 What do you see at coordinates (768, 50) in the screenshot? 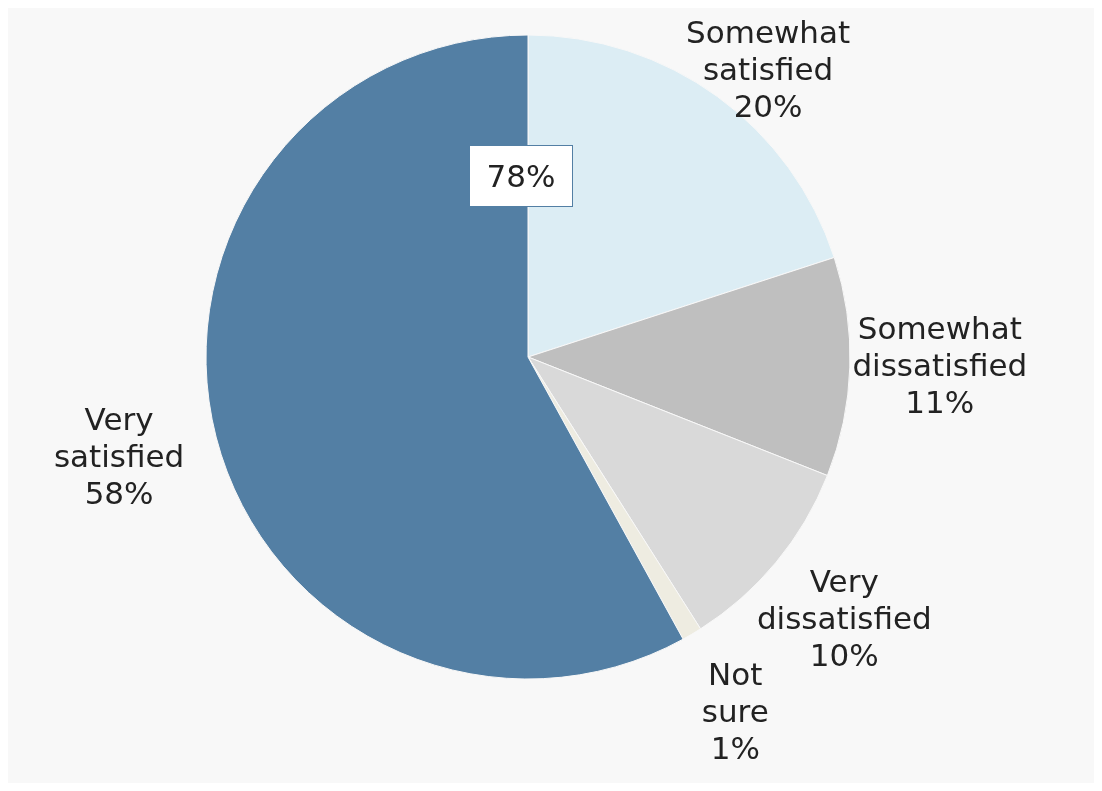
I see `slice-label: Somewhat satisfied` at bounding box center [768, 50].